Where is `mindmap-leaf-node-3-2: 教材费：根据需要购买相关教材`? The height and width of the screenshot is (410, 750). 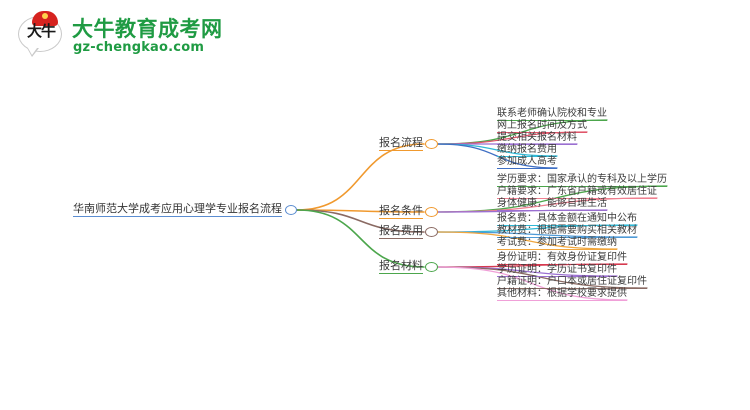
mindmap-leaf-node-3-2: 教材费：根据需要购买相关教材 is located at coordinates (567, 230).